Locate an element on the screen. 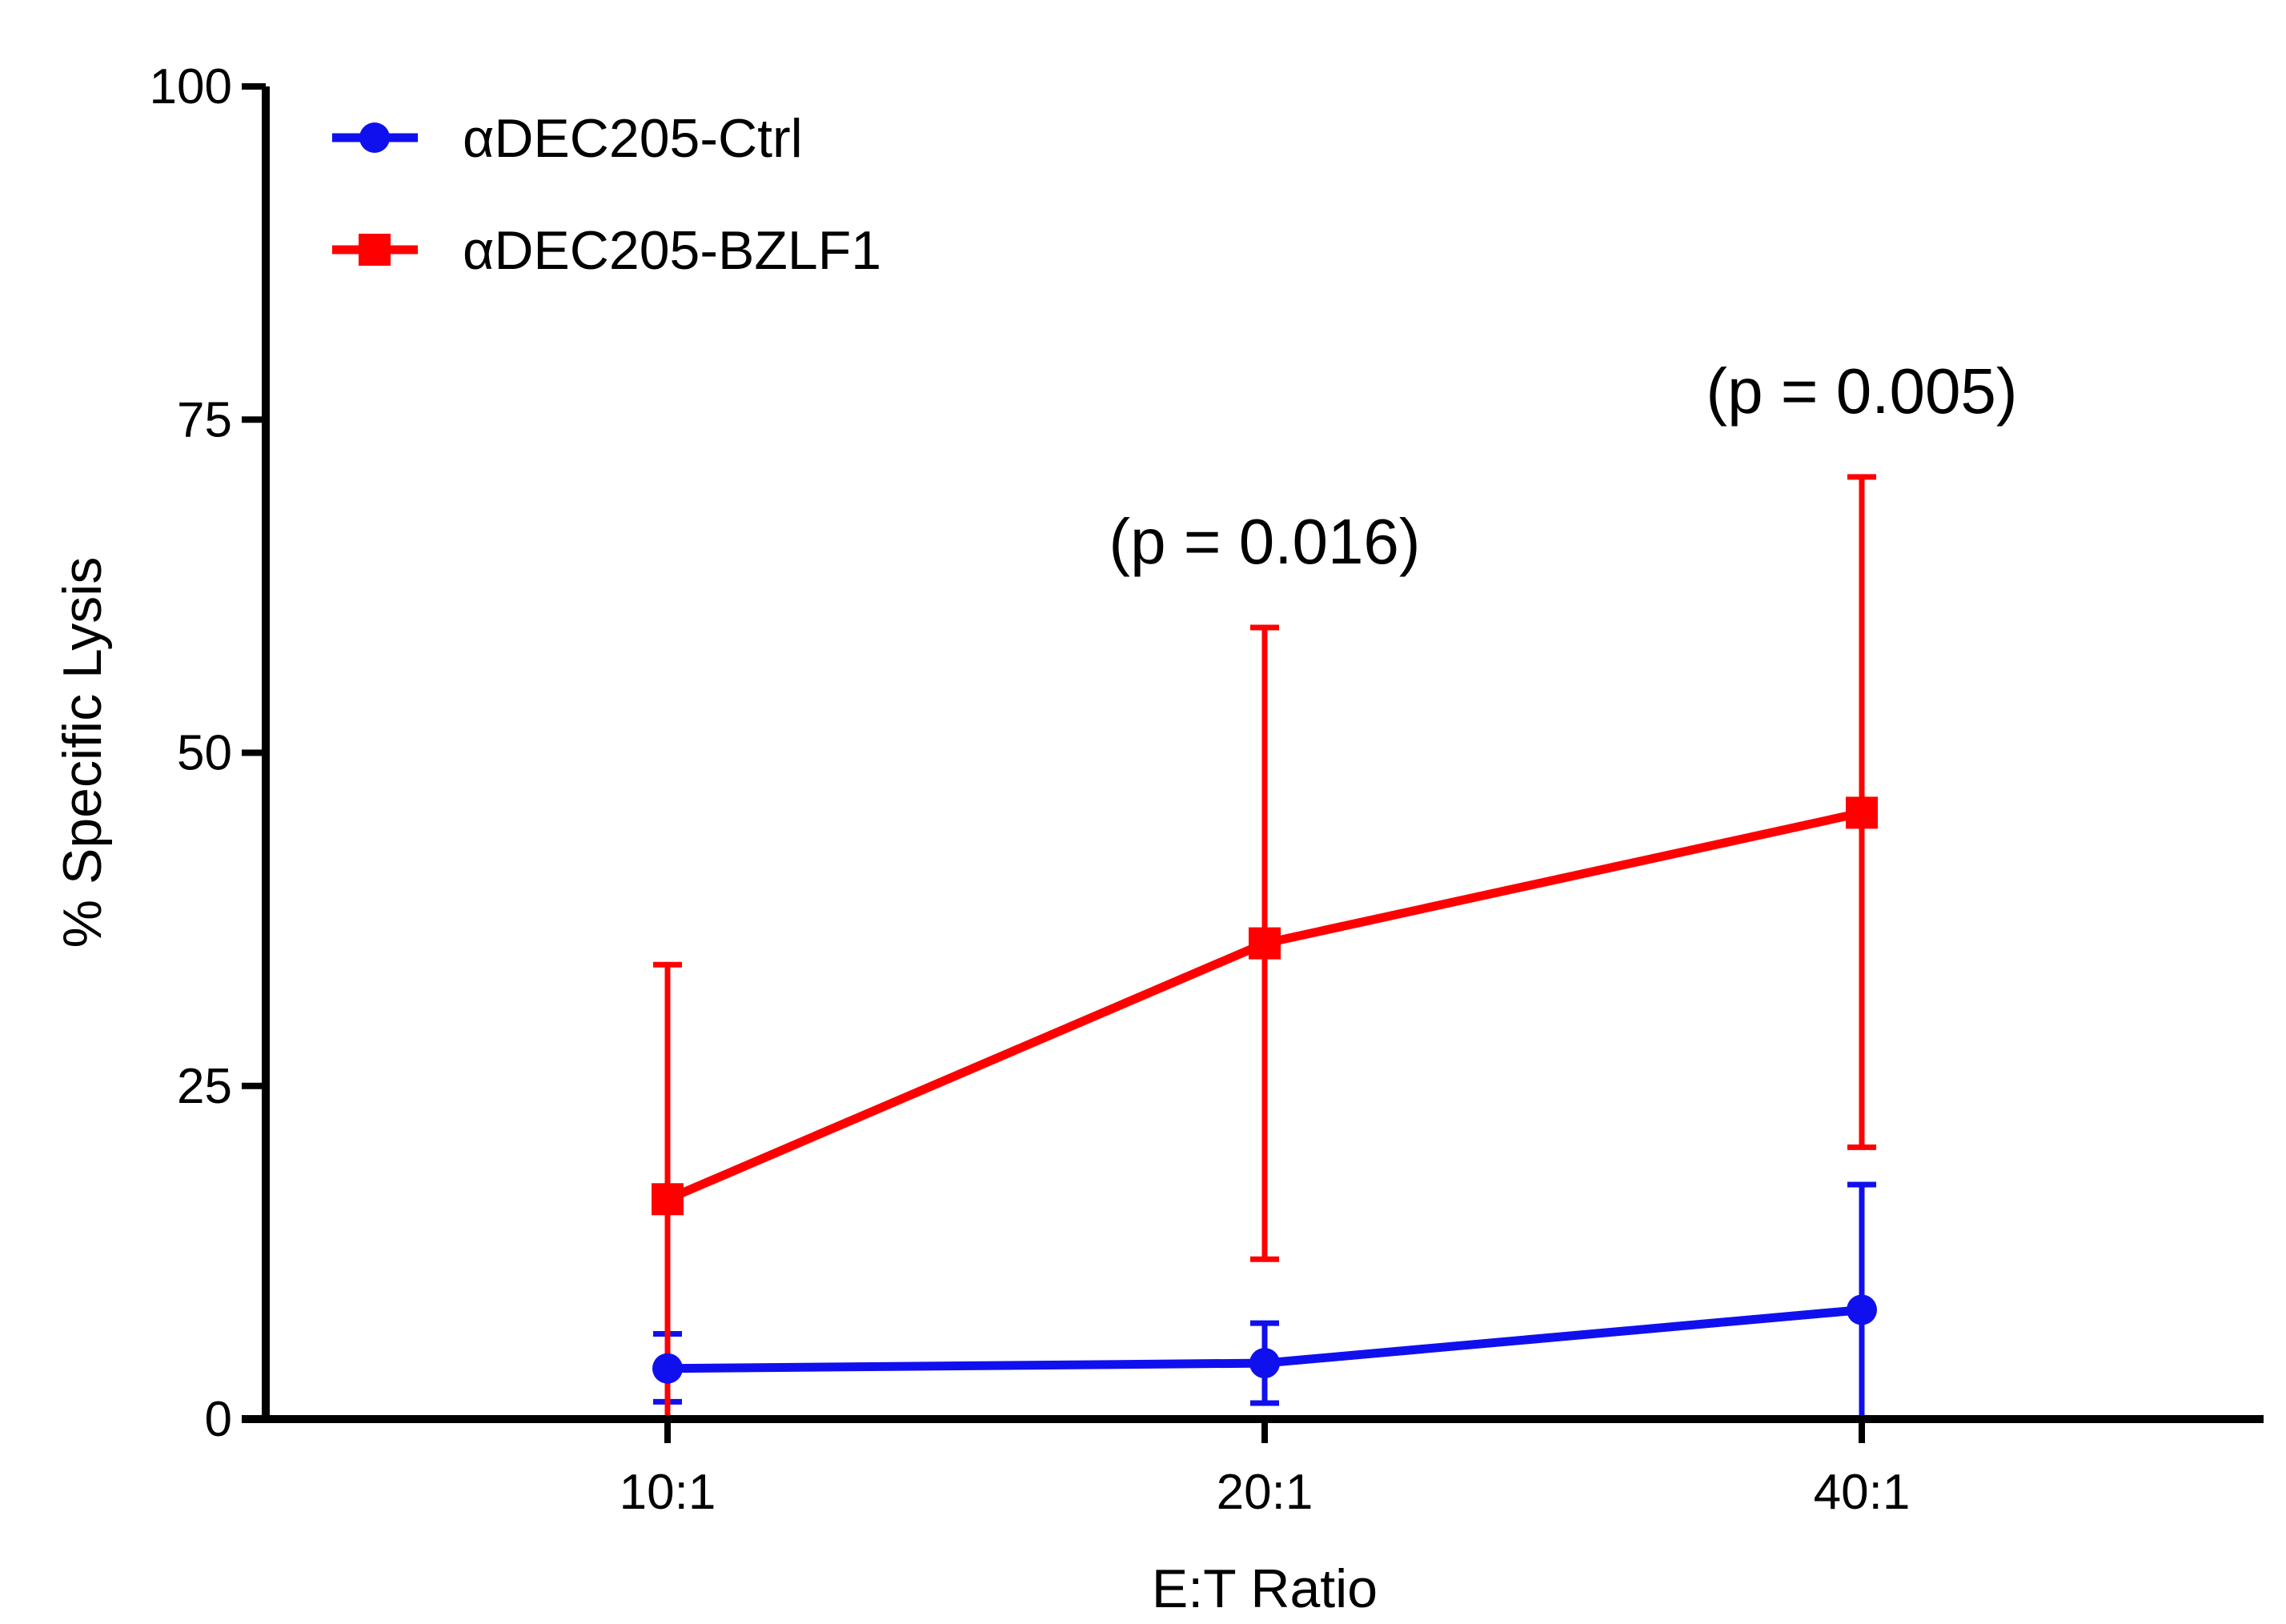 This screenshot has width=2286, height=1624. legend-label-bzlf1: αDEC205-BZLF1 is located at coordinates (672, 251).